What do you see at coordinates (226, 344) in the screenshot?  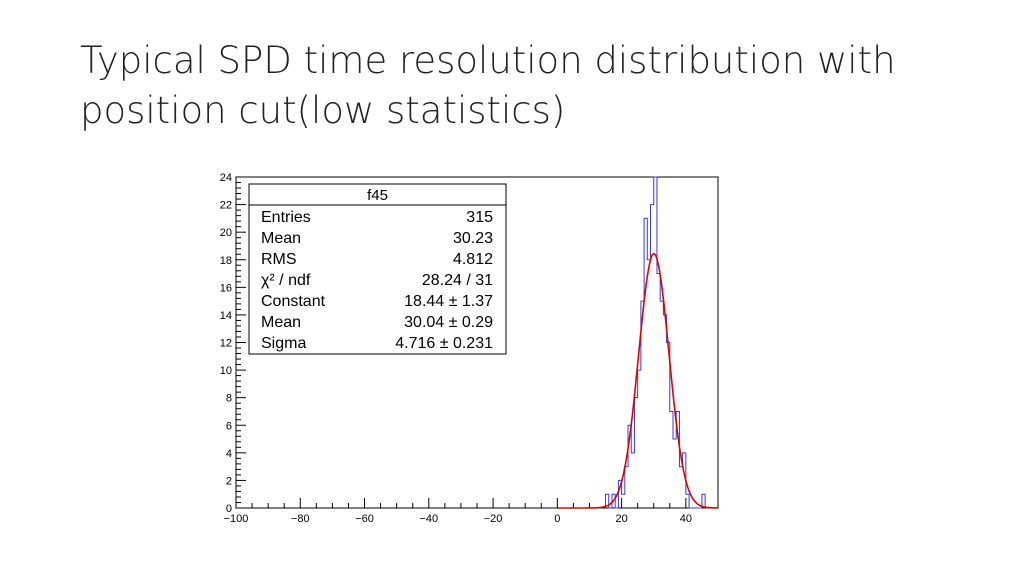 I see `y-tick-label: 12` at bounding box center [226, 344].